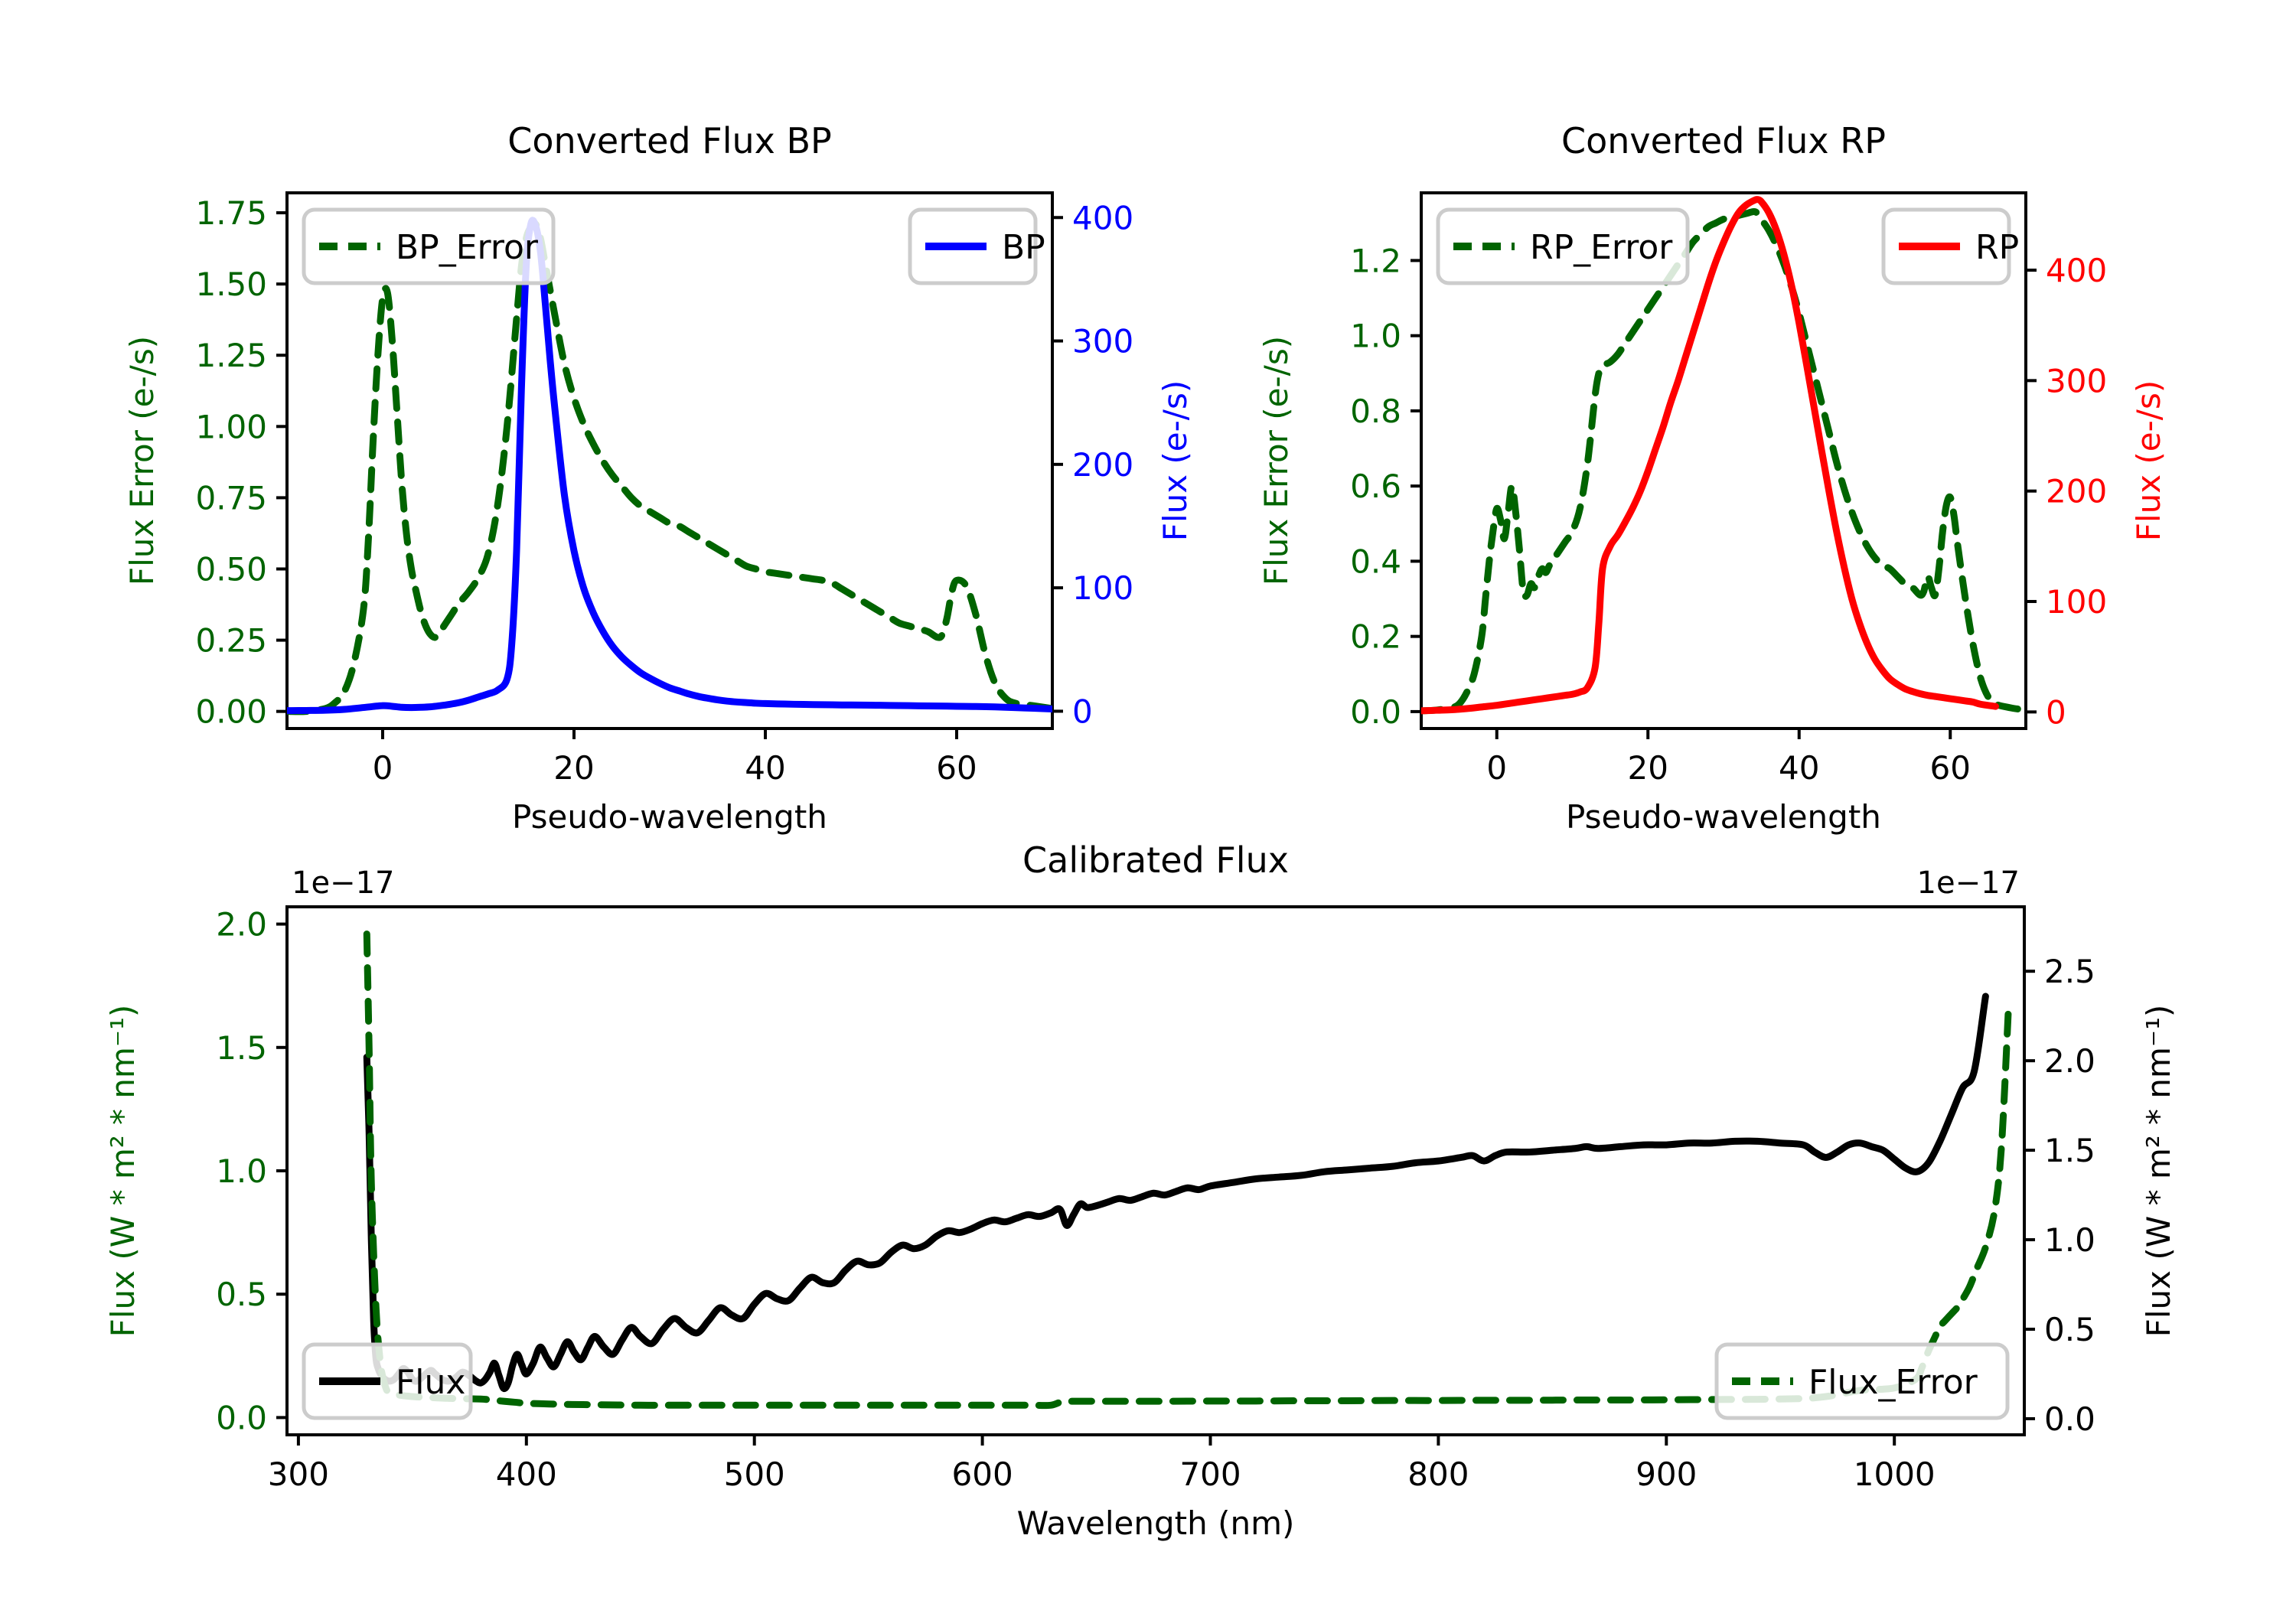 The width and height of the screenshot is (2296, 1607). I want to click on x-tick-label-calibrated-2: 500, so click(754, 1474).